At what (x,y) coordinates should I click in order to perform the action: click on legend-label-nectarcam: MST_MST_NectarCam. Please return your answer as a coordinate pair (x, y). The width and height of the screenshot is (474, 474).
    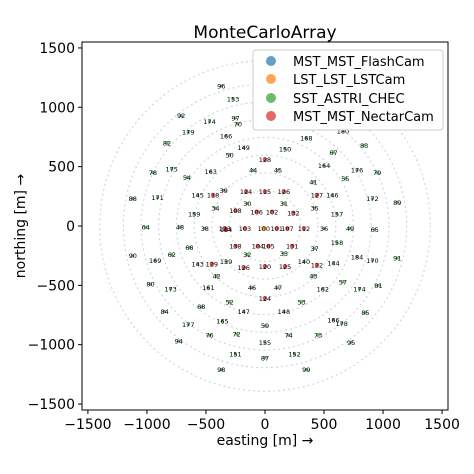
    Looking at the image, I should click on (363, 117).